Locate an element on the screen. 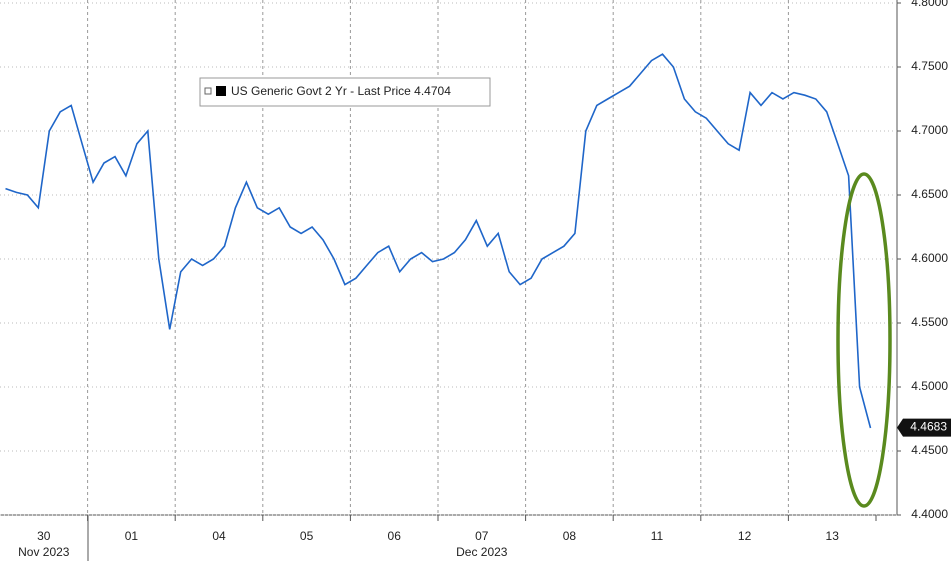 The width and height of the screenshot is (951, 561). last-price-tag is located at coordinates (924, 427).